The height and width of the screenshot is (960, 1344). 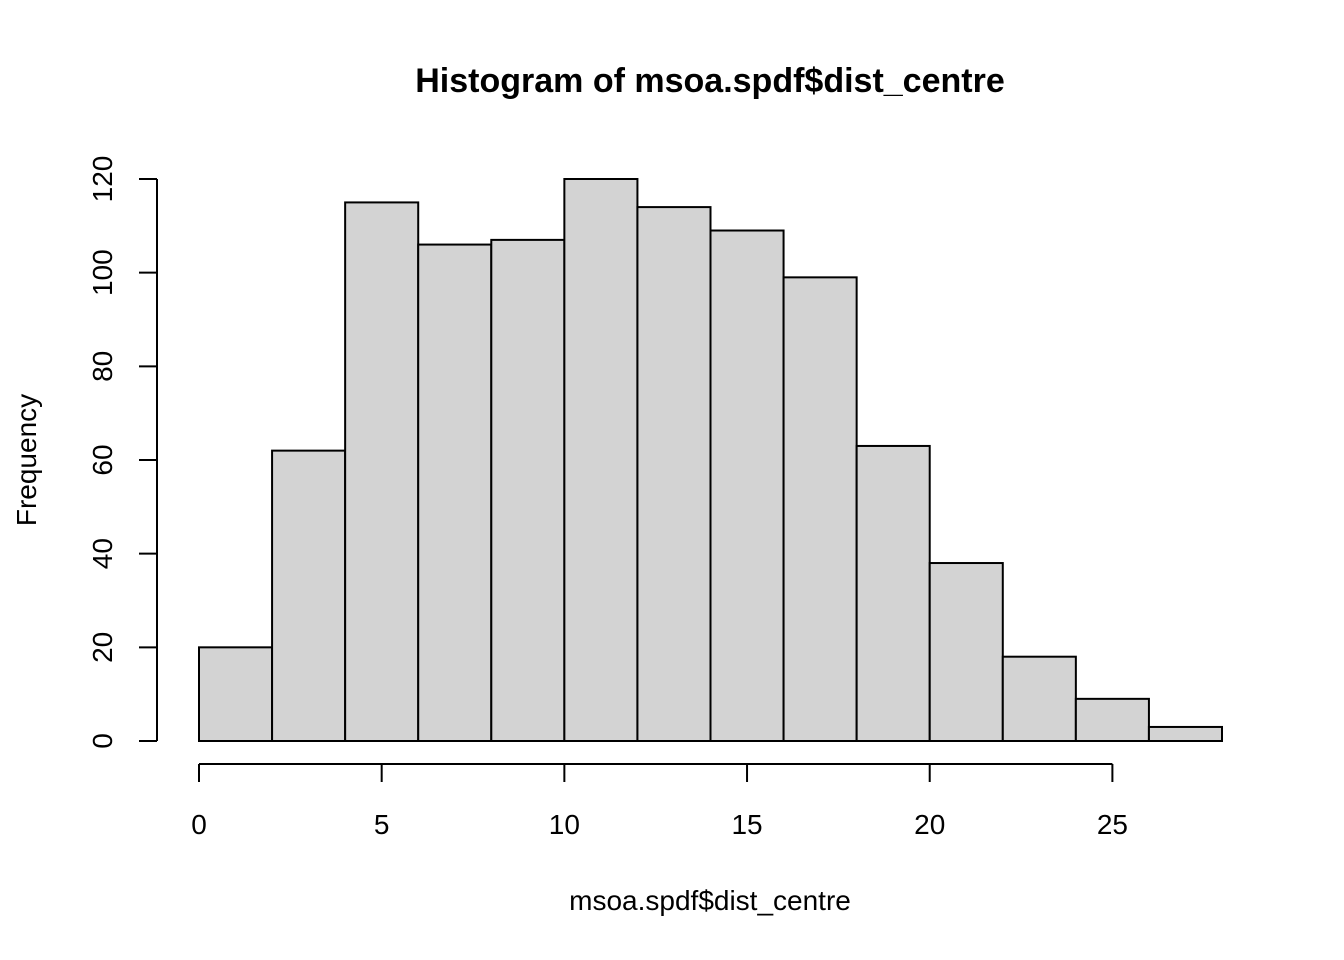 What do you see at coordinates (102, 272) in the screenshot?
I see `y-tick-label: 100` at bounding box center [102, 272].